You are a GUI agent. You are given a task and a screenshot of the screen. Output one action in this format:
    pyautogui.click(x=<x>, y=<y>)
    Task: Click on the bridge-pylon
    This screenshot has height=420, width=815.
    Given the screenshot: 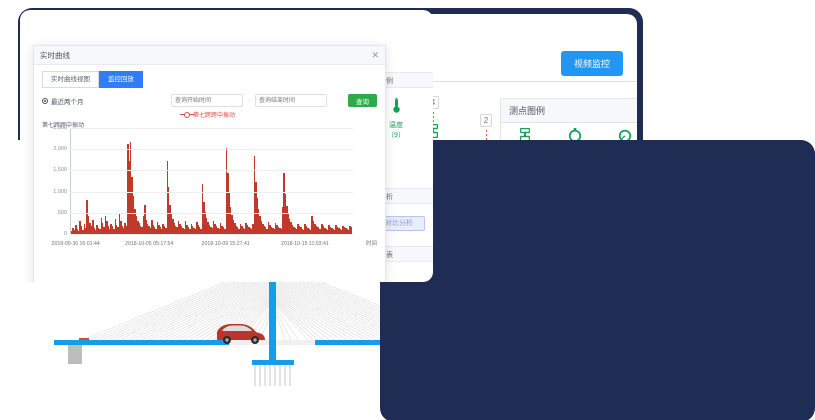 What is the action you would take?
    pyautogui.click(x=272, y=310)
    